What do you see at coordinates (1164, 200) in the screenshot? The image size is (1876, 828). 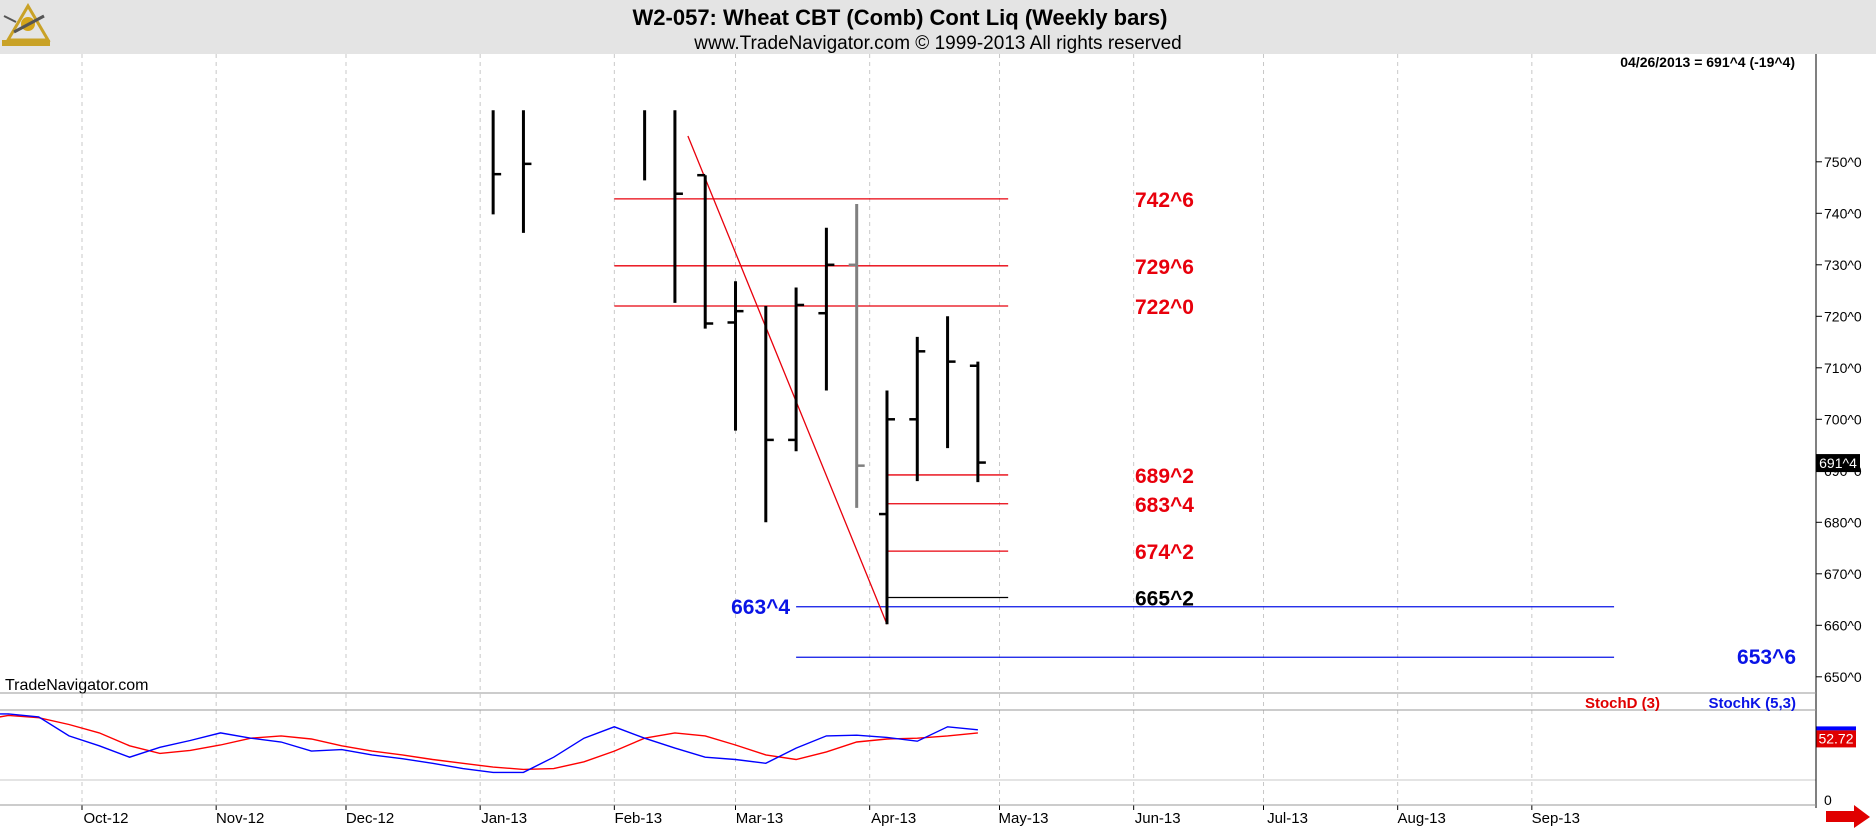 I see `level-label: 742^6` at bounding box center [1164, 200].